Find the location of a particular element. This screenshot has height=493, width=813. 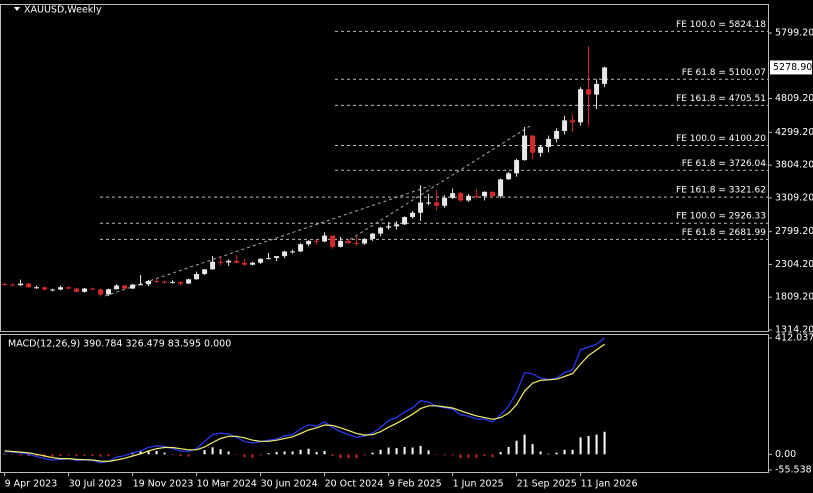

last-price-box is located at coordinates (791, 67).